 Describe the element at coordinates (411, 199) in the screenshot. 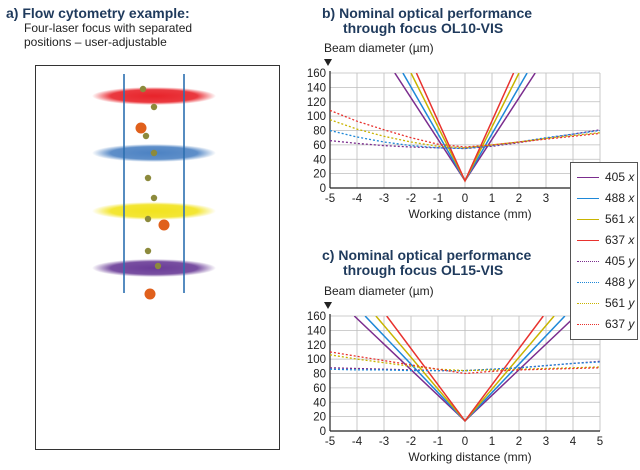

I see `chart-b-x-tick-label: -2` at that location.